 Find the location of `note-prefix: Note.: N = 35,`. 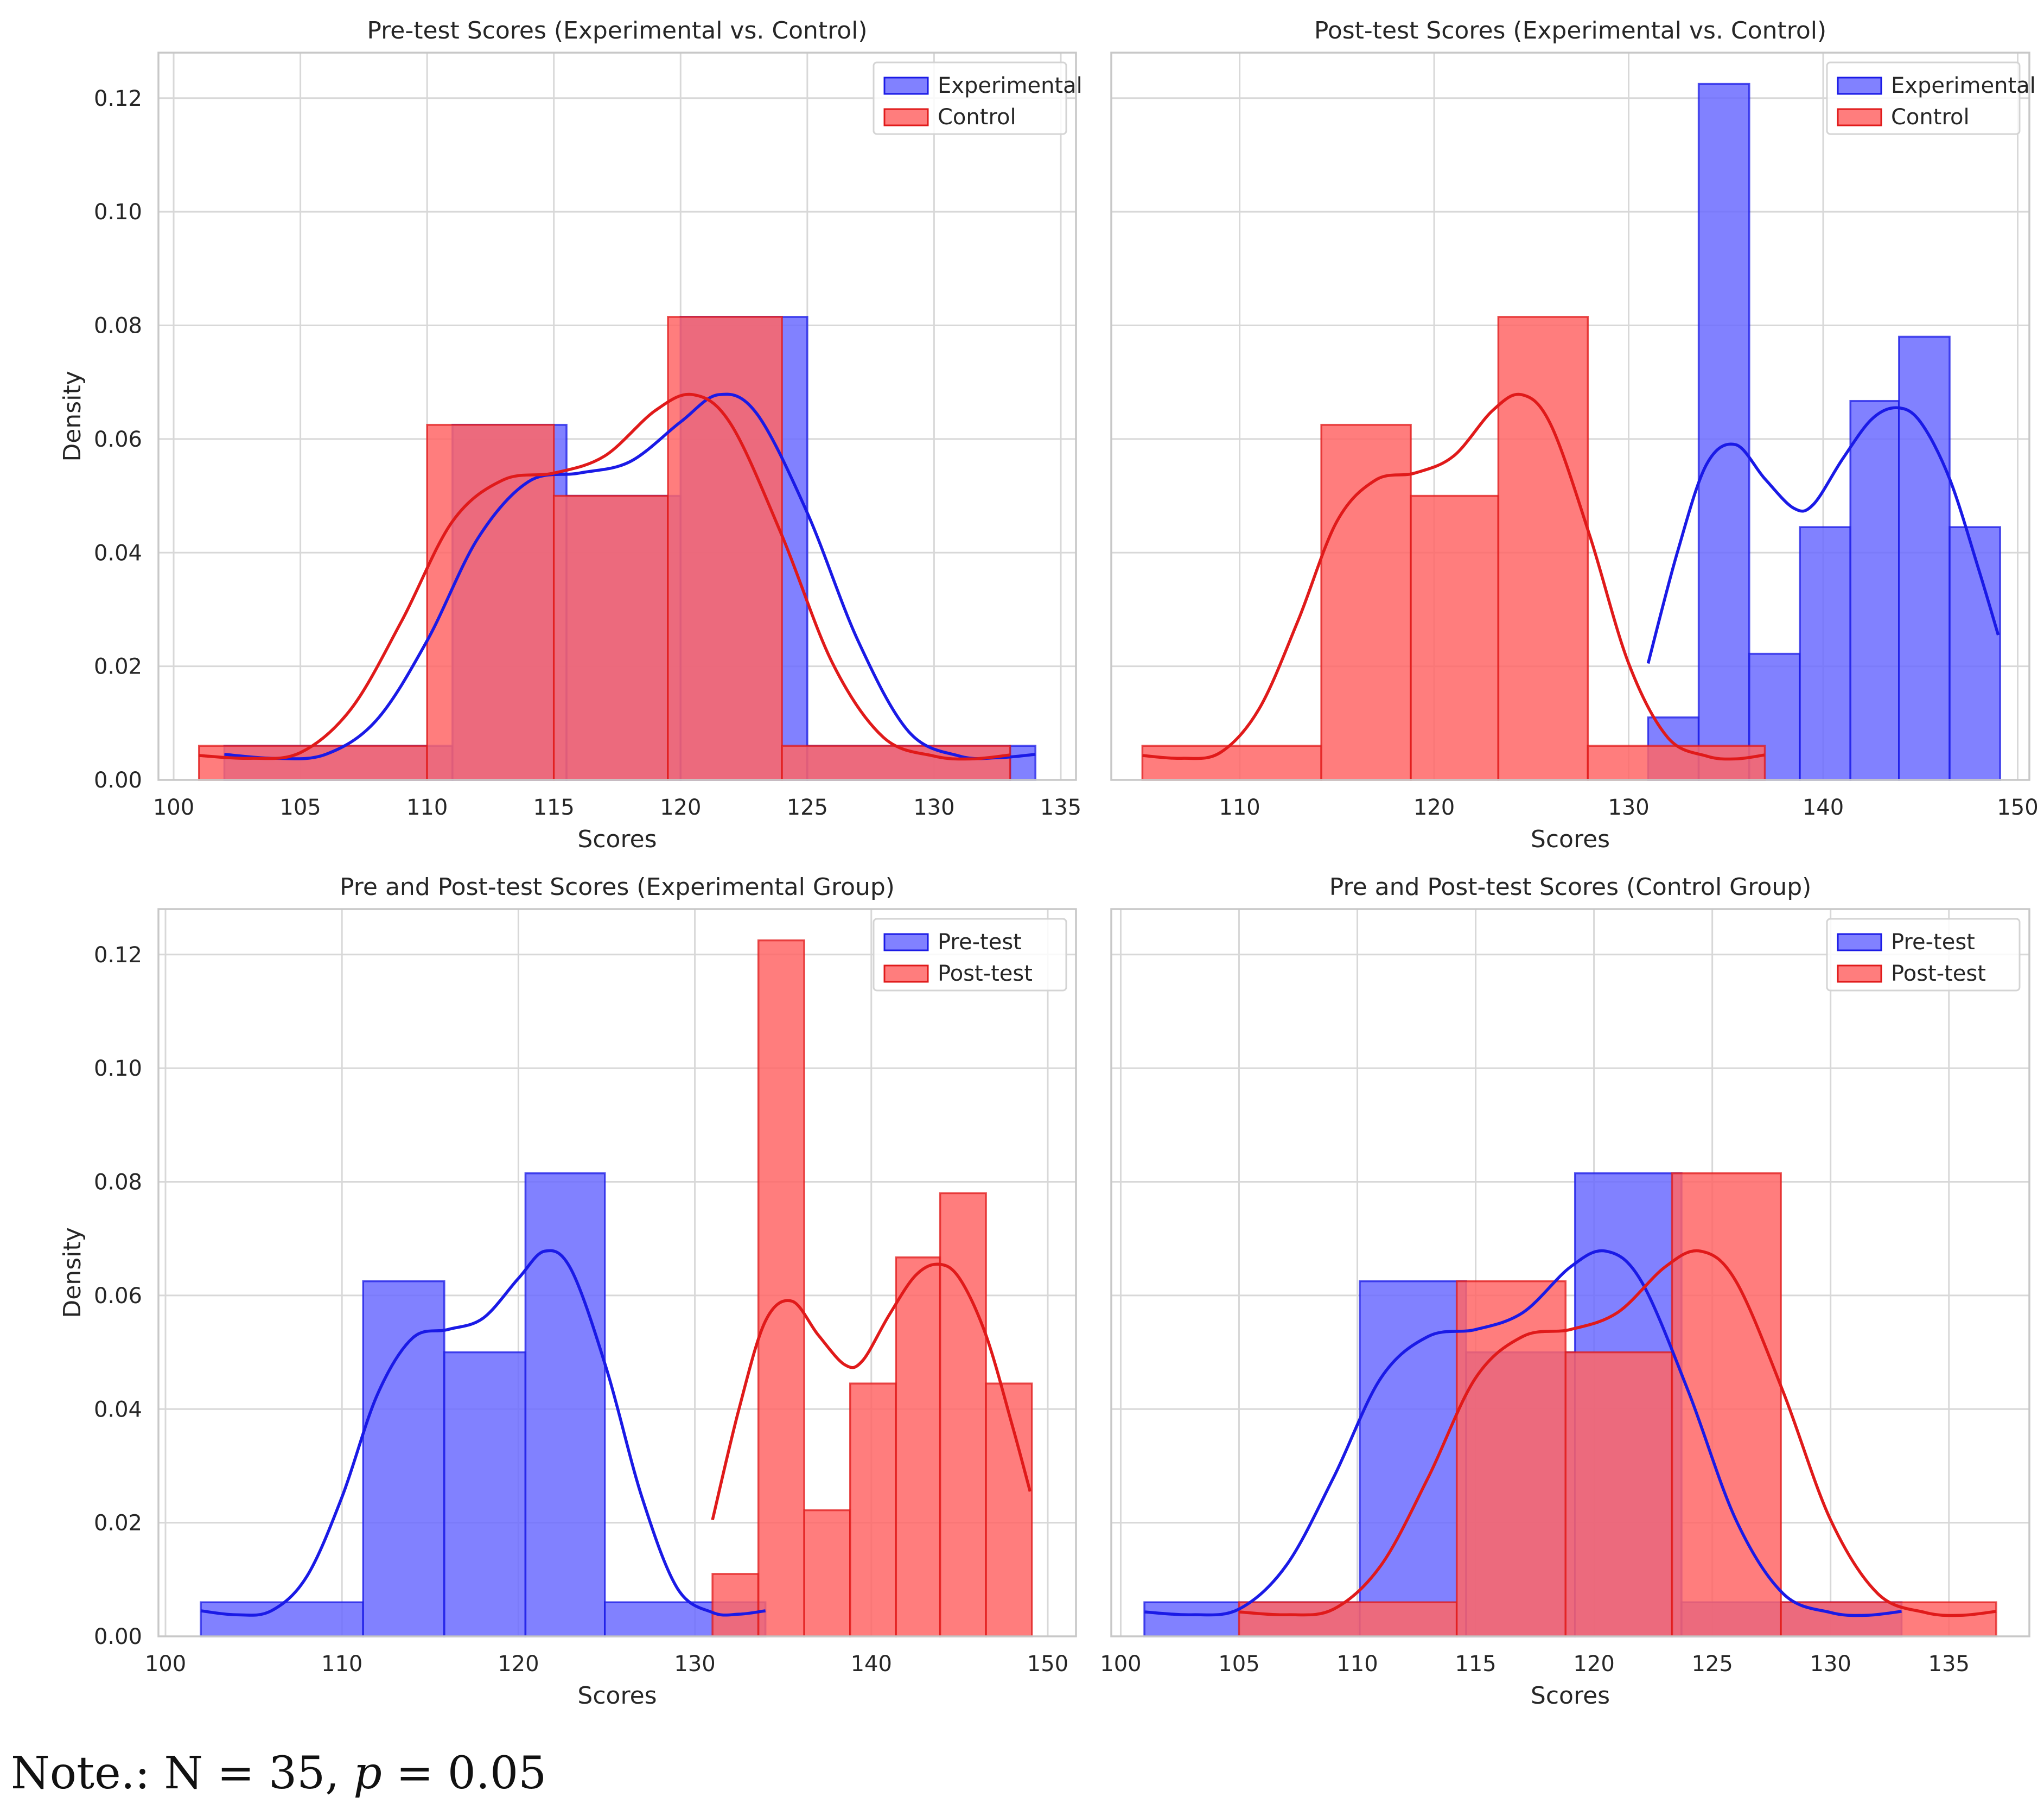

note-prefix: Note.: N = 35, is located at coordinates (182, 1773).